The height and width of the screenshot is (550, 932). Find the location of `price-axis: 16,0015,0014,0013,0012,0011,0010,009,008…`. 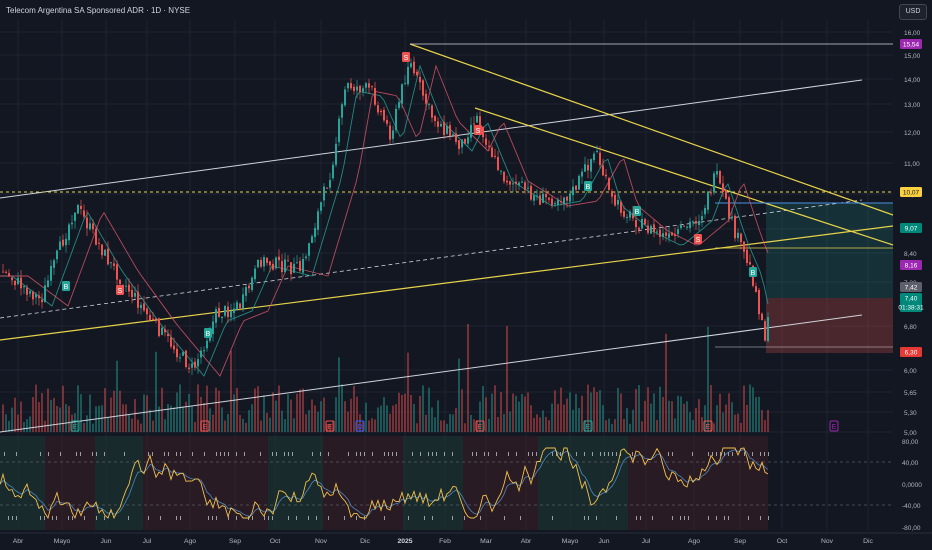

price-axis: 16,0015,0014,0013,0012,0011,0010,009,008… is located at coordinates (911, 281).